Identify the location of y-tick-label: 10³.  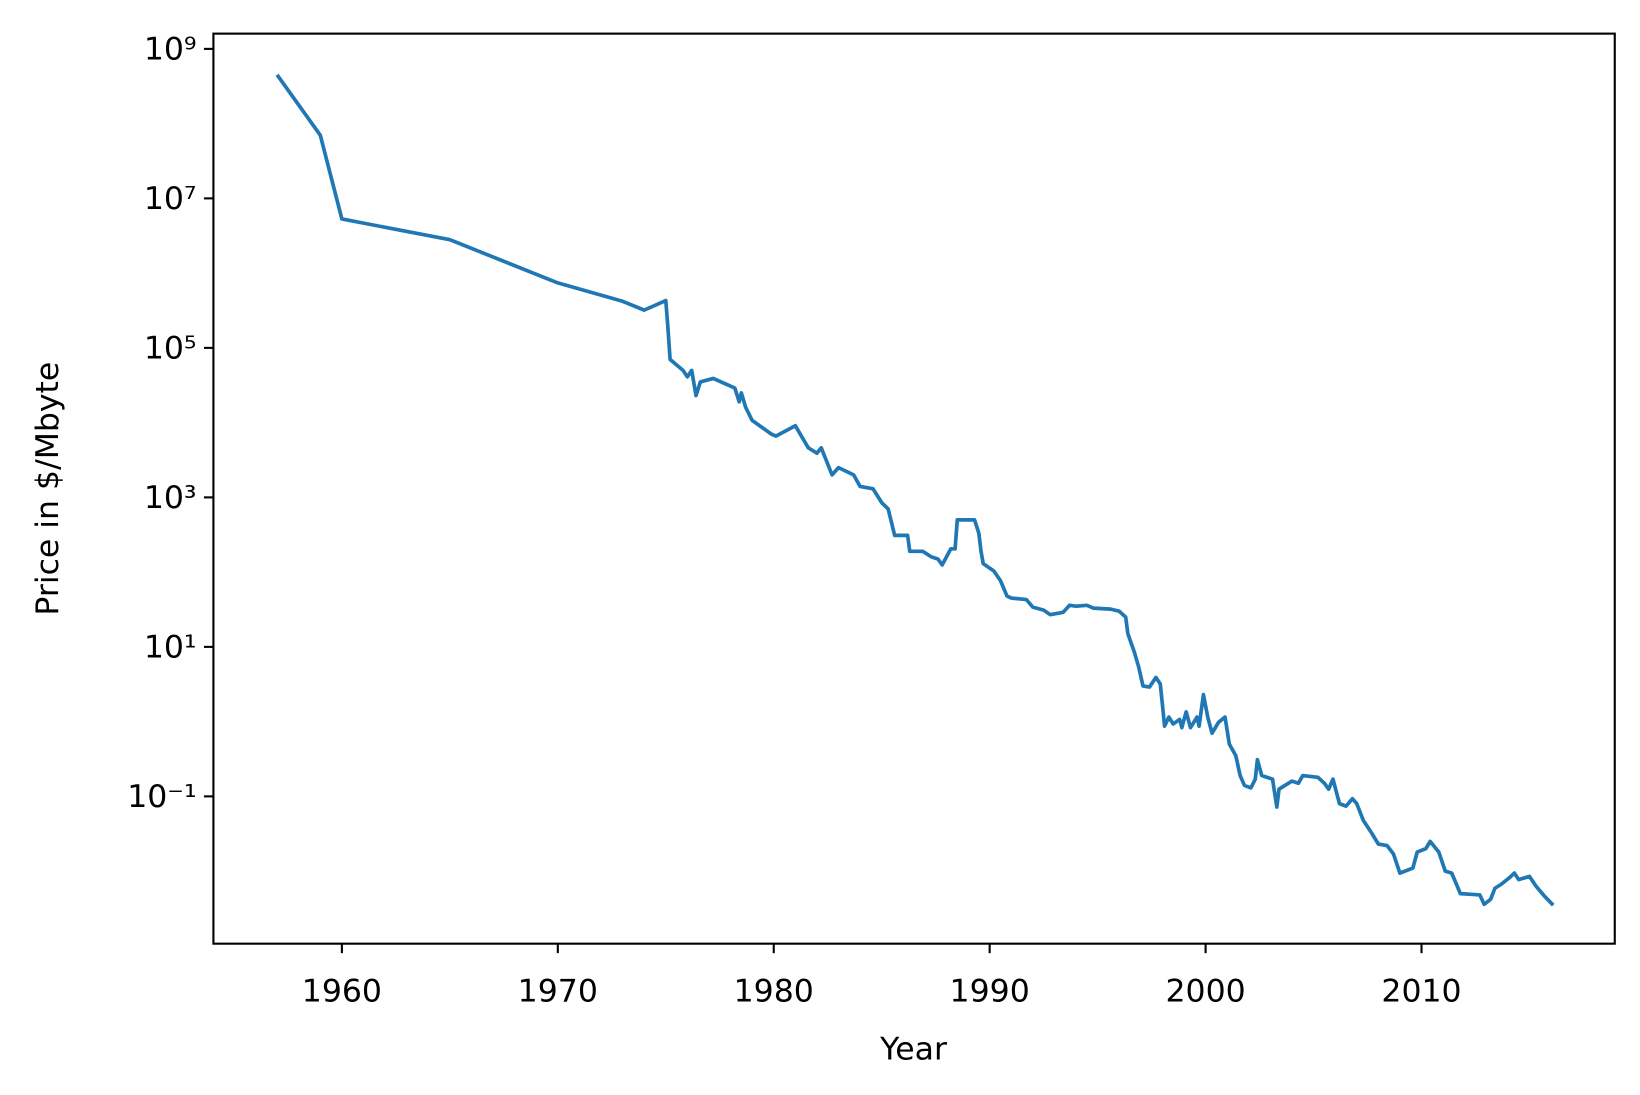
(170, 498).